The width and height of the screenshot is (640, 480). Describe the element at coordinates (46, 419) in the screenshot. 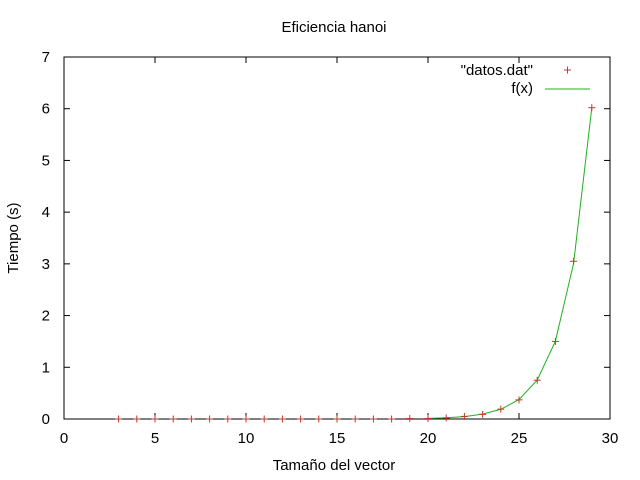

I see `y-tick-label: 0` at that location.